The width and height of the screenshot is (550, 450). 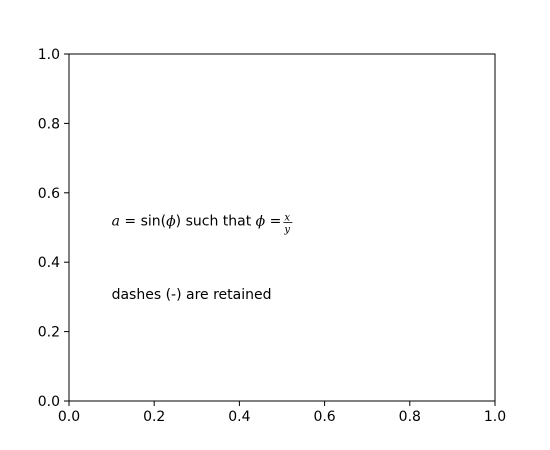 I want to click on x-tick-label: 0.6, so click(x=324, y=417).